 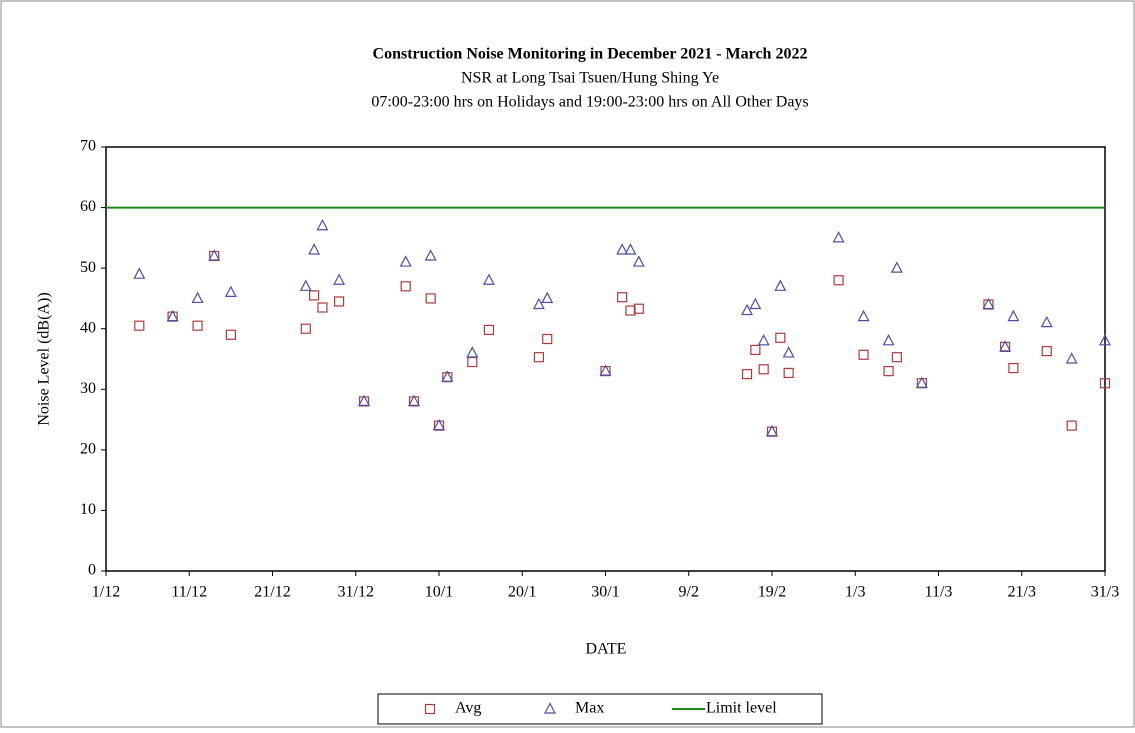 What do you see at coordinates (88, 388) in the screenshot?
I see `y-tick-label: 30` at bounding box center [88, 388].